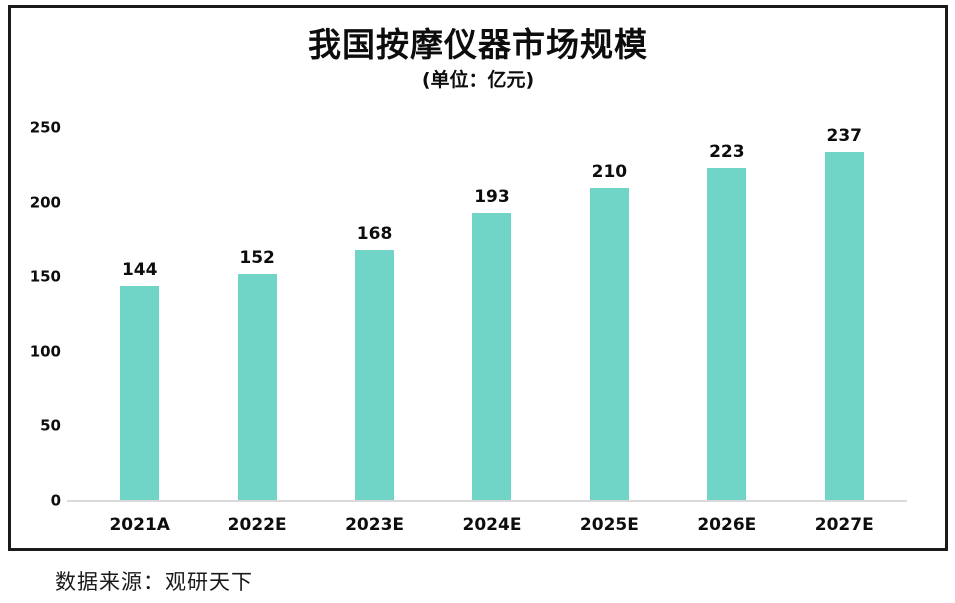  What do you see at coordinates (55, 500) in the screenshot?
I see `y-tick-label: 0` at bounding box center [55, 500].